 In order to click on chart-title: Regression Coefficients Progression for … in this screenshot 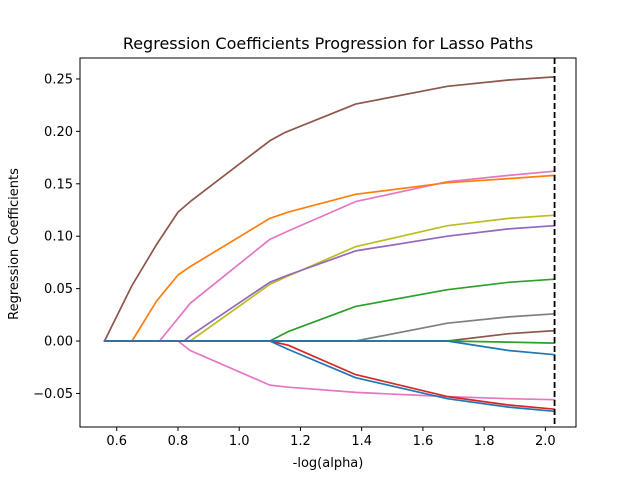, I will do `click(328, 43)`.